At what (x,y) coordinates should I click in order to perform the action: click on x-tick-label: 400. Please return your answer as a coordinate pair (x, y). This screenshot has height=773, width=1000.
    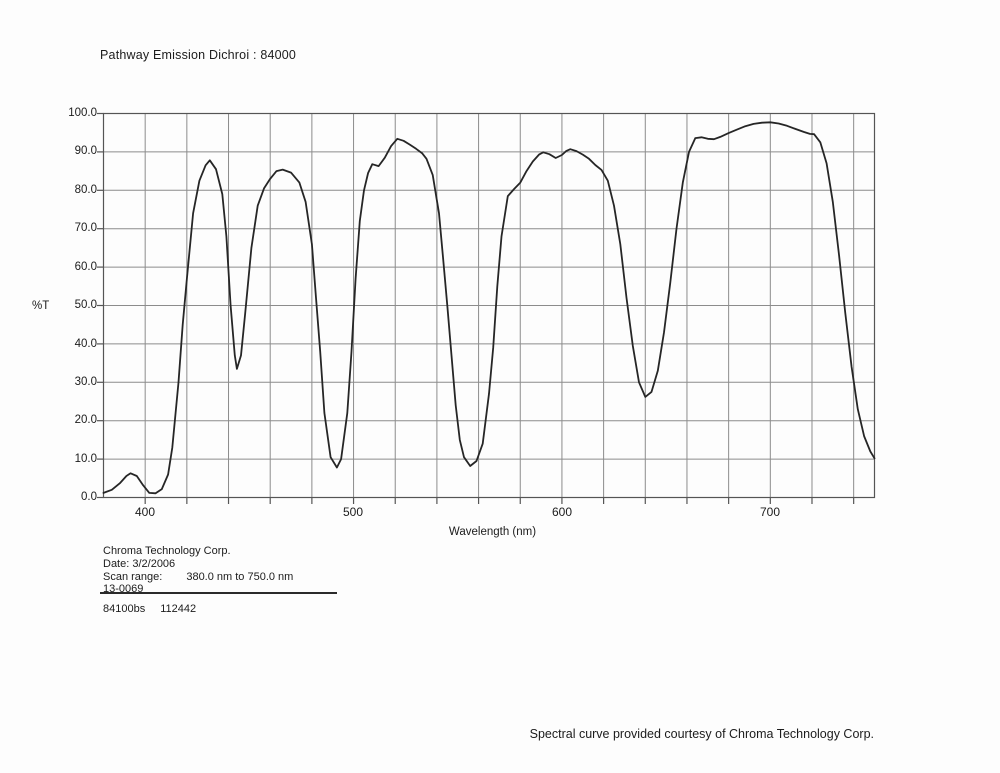
    Looking at the image, I should click on (145, 512).